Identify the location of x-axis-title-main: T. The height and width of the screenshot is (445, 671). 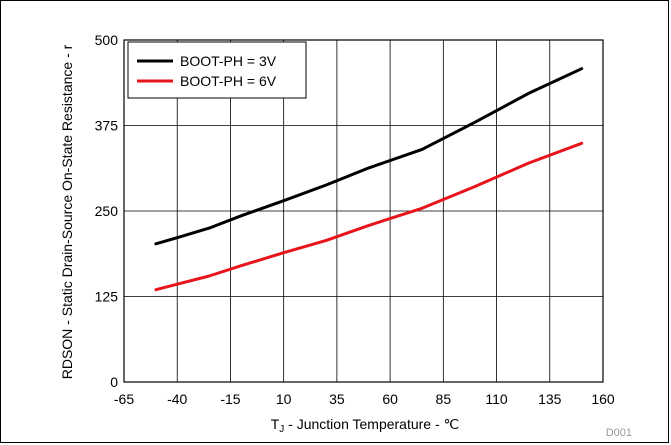
(275, 424).